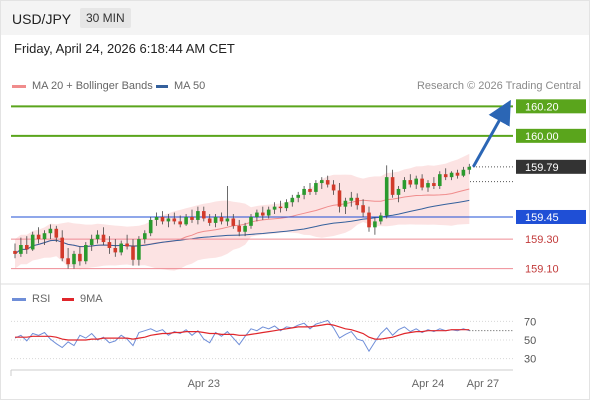 The image size is (590, 400). What do you see at coordinates (295, 18) in the screenshot?
I see `header-bar: USD/JPY 30 MIN` at bounding box center [295, 18].